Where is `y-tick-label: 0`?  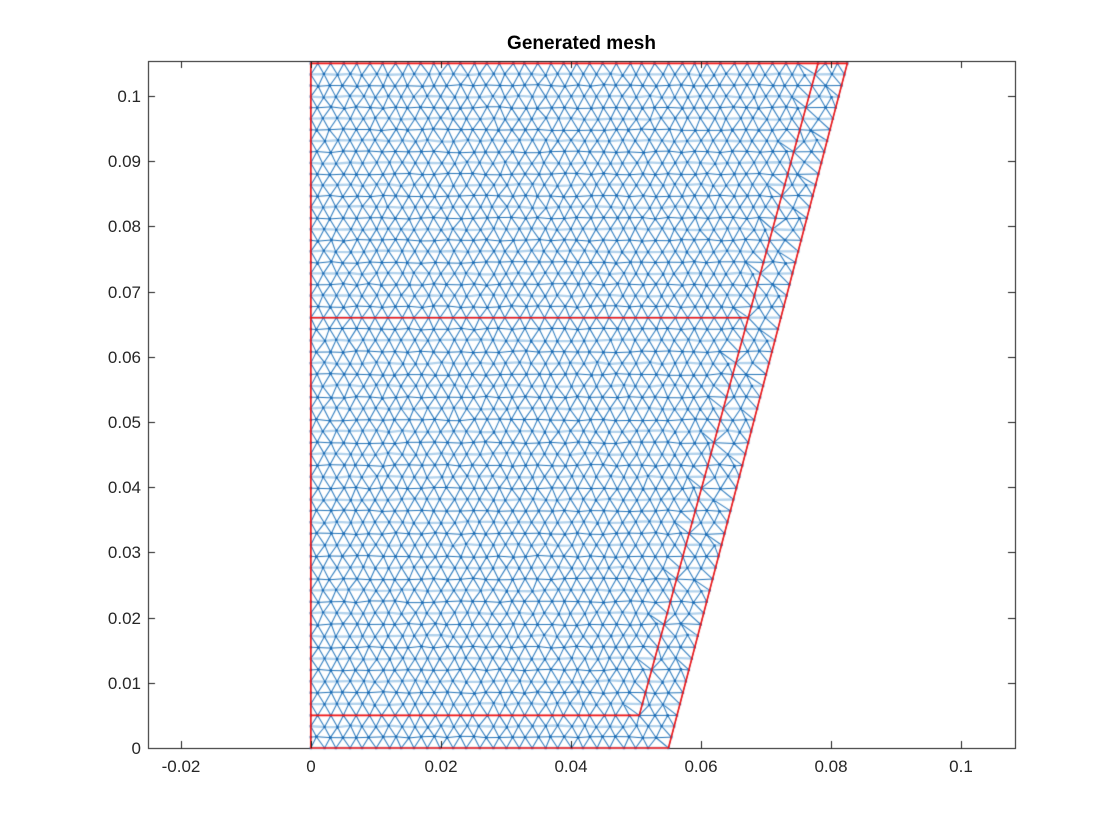 y-tick-label: 0 is located at coordinates (136, 748).